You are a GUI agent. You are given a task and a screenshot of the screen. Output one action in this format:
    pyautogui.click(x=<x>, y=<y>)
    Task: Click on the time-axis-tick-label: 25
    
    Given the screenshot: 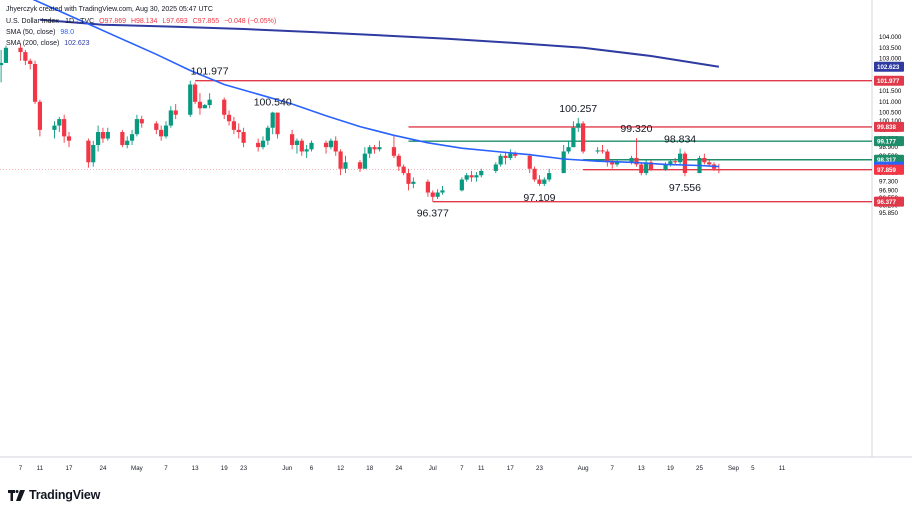 What is the action you would take?
    pyautogui.click(x=699, y=468)
    